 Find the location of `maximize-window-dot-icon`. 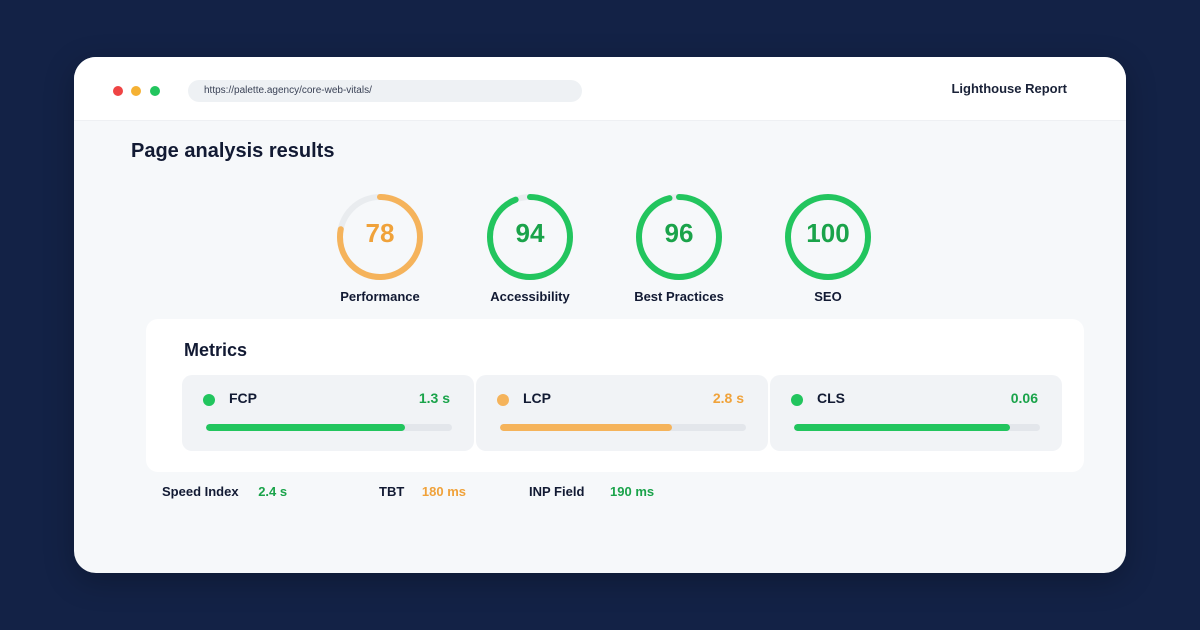

maximize-window-dot-icon is located at coordinates (155, 91).